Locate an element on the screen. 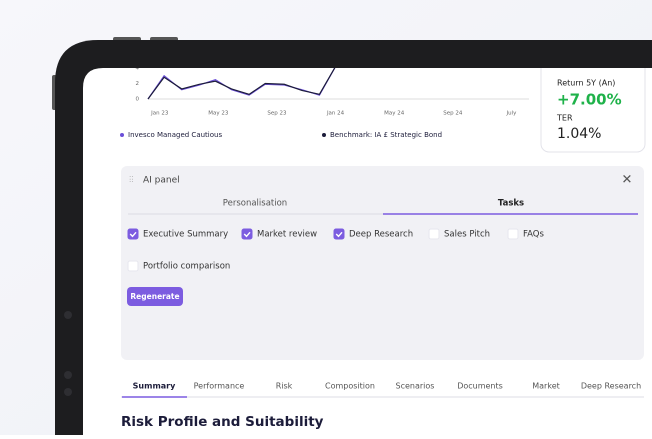  series-line is located at coordinates (242, 84).